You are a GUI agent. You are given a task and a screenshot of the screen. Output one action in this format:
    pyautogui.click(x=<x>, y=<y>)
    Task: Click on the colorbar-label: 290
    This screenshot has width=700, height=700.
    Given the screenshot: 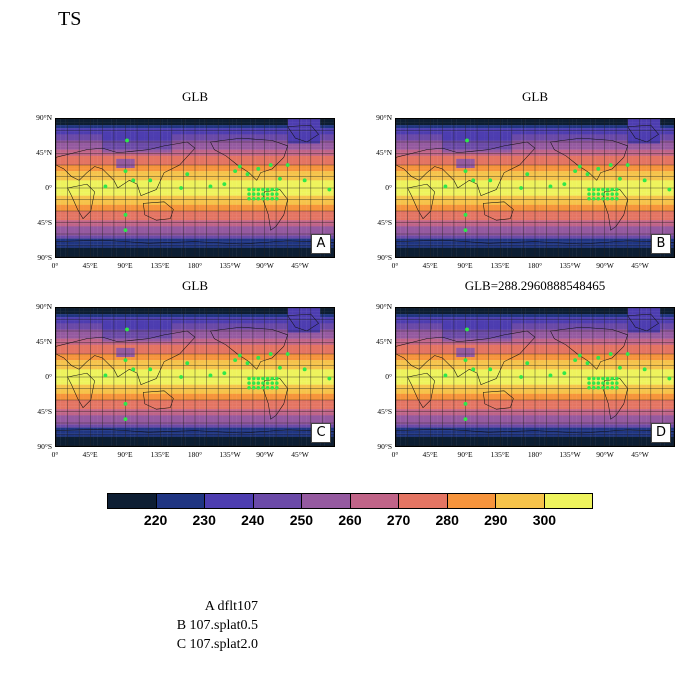 What is the action you would take?
    pyautogui.click(x=496, y=520)
    